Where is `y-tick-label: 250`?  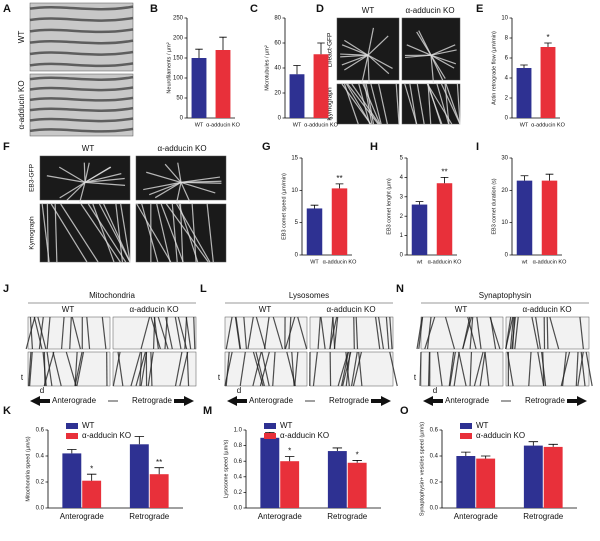 y-tick-label: 250 is located at coordinates (178, 19).